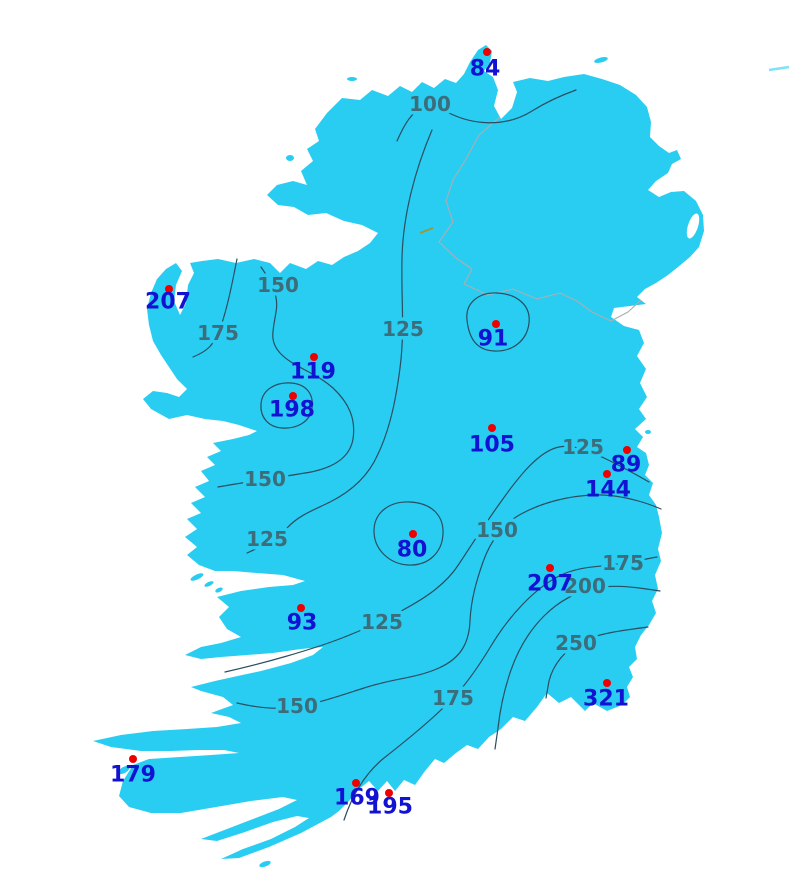 The height and width of the screenshot is (883, 790). What do you see at coordinates (693, 226) in the screenshot?
I see `strangford-lough` at bounding box center [693, 226].